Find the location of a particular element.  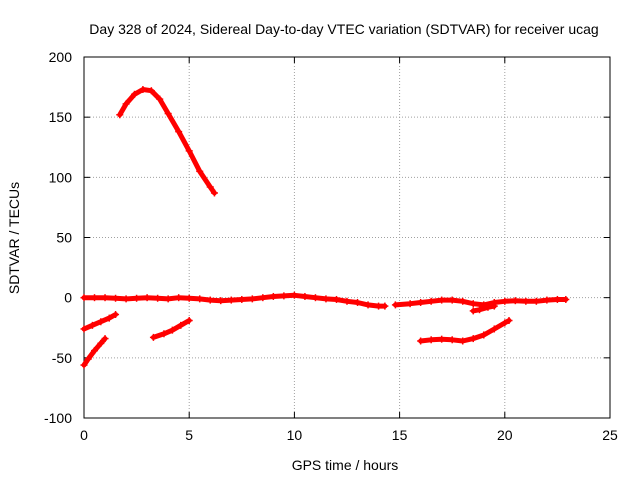

series-arc-high is located at coordinates (167, 141).